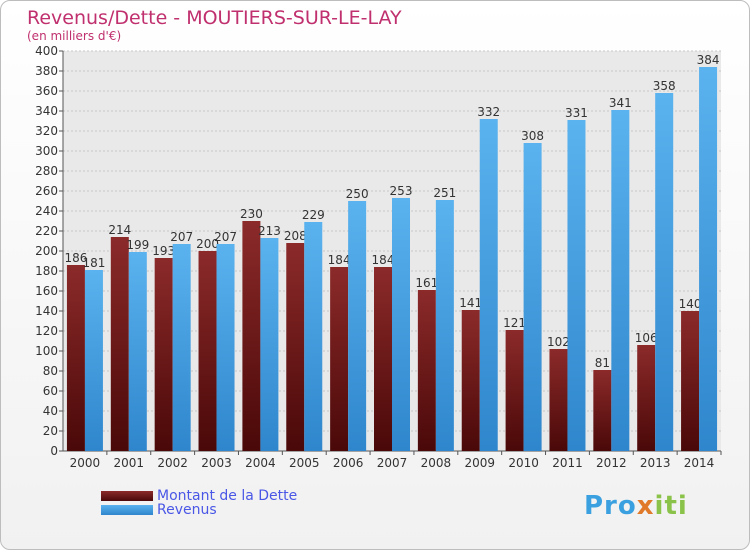 The image size is (750, 550). I want to click on data-label-debt: 193, so click(163, 251).